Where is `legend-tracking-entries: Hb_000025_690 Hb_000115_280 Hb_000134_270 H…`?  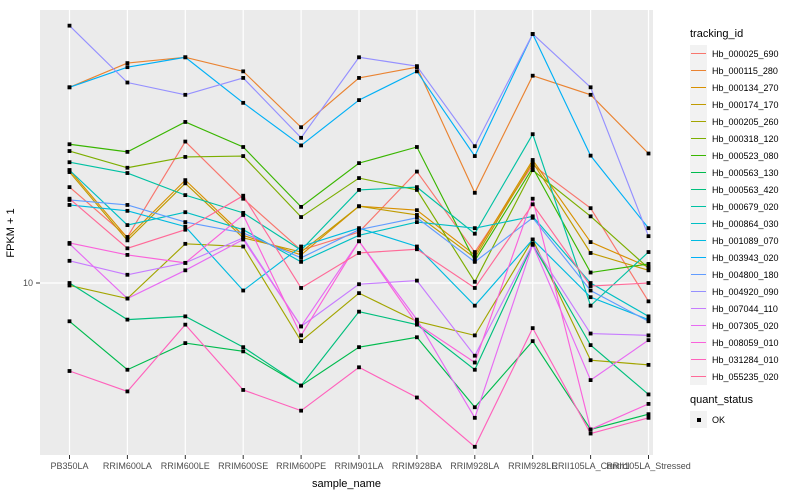 legend-tracking-entries: Hb_000025_690 Hb_000115_280 Hb_000134_270 H… is located at coordinates (745, 215).